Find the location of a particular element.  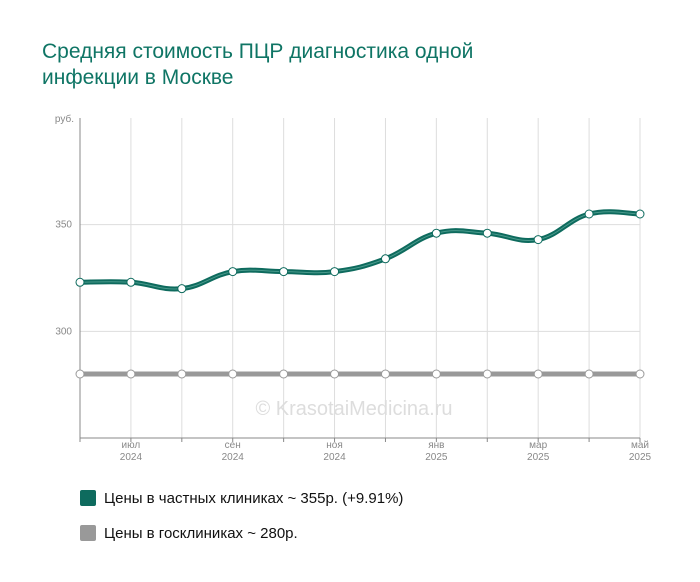

chart-title: инфекции в Москве is located at coordinates (137, 77).